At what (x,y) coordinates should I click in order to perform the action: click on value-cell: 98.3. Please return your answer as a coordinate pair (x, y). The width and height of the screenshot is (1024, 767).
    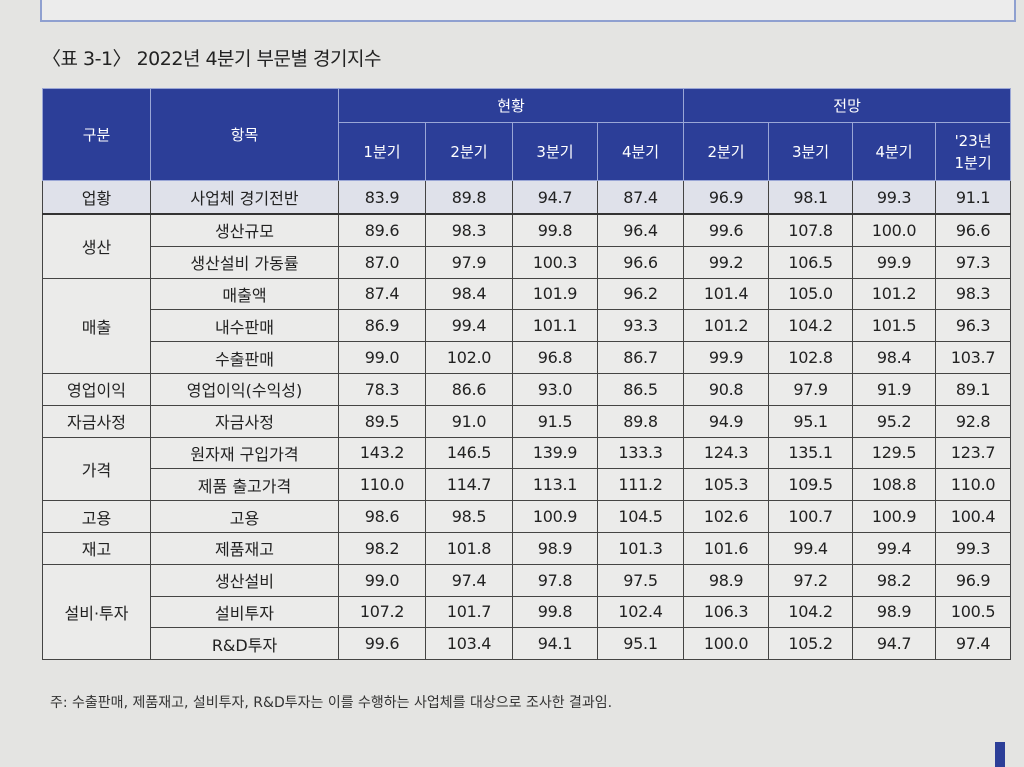
    Looking at the image, I should click on (469, 230).